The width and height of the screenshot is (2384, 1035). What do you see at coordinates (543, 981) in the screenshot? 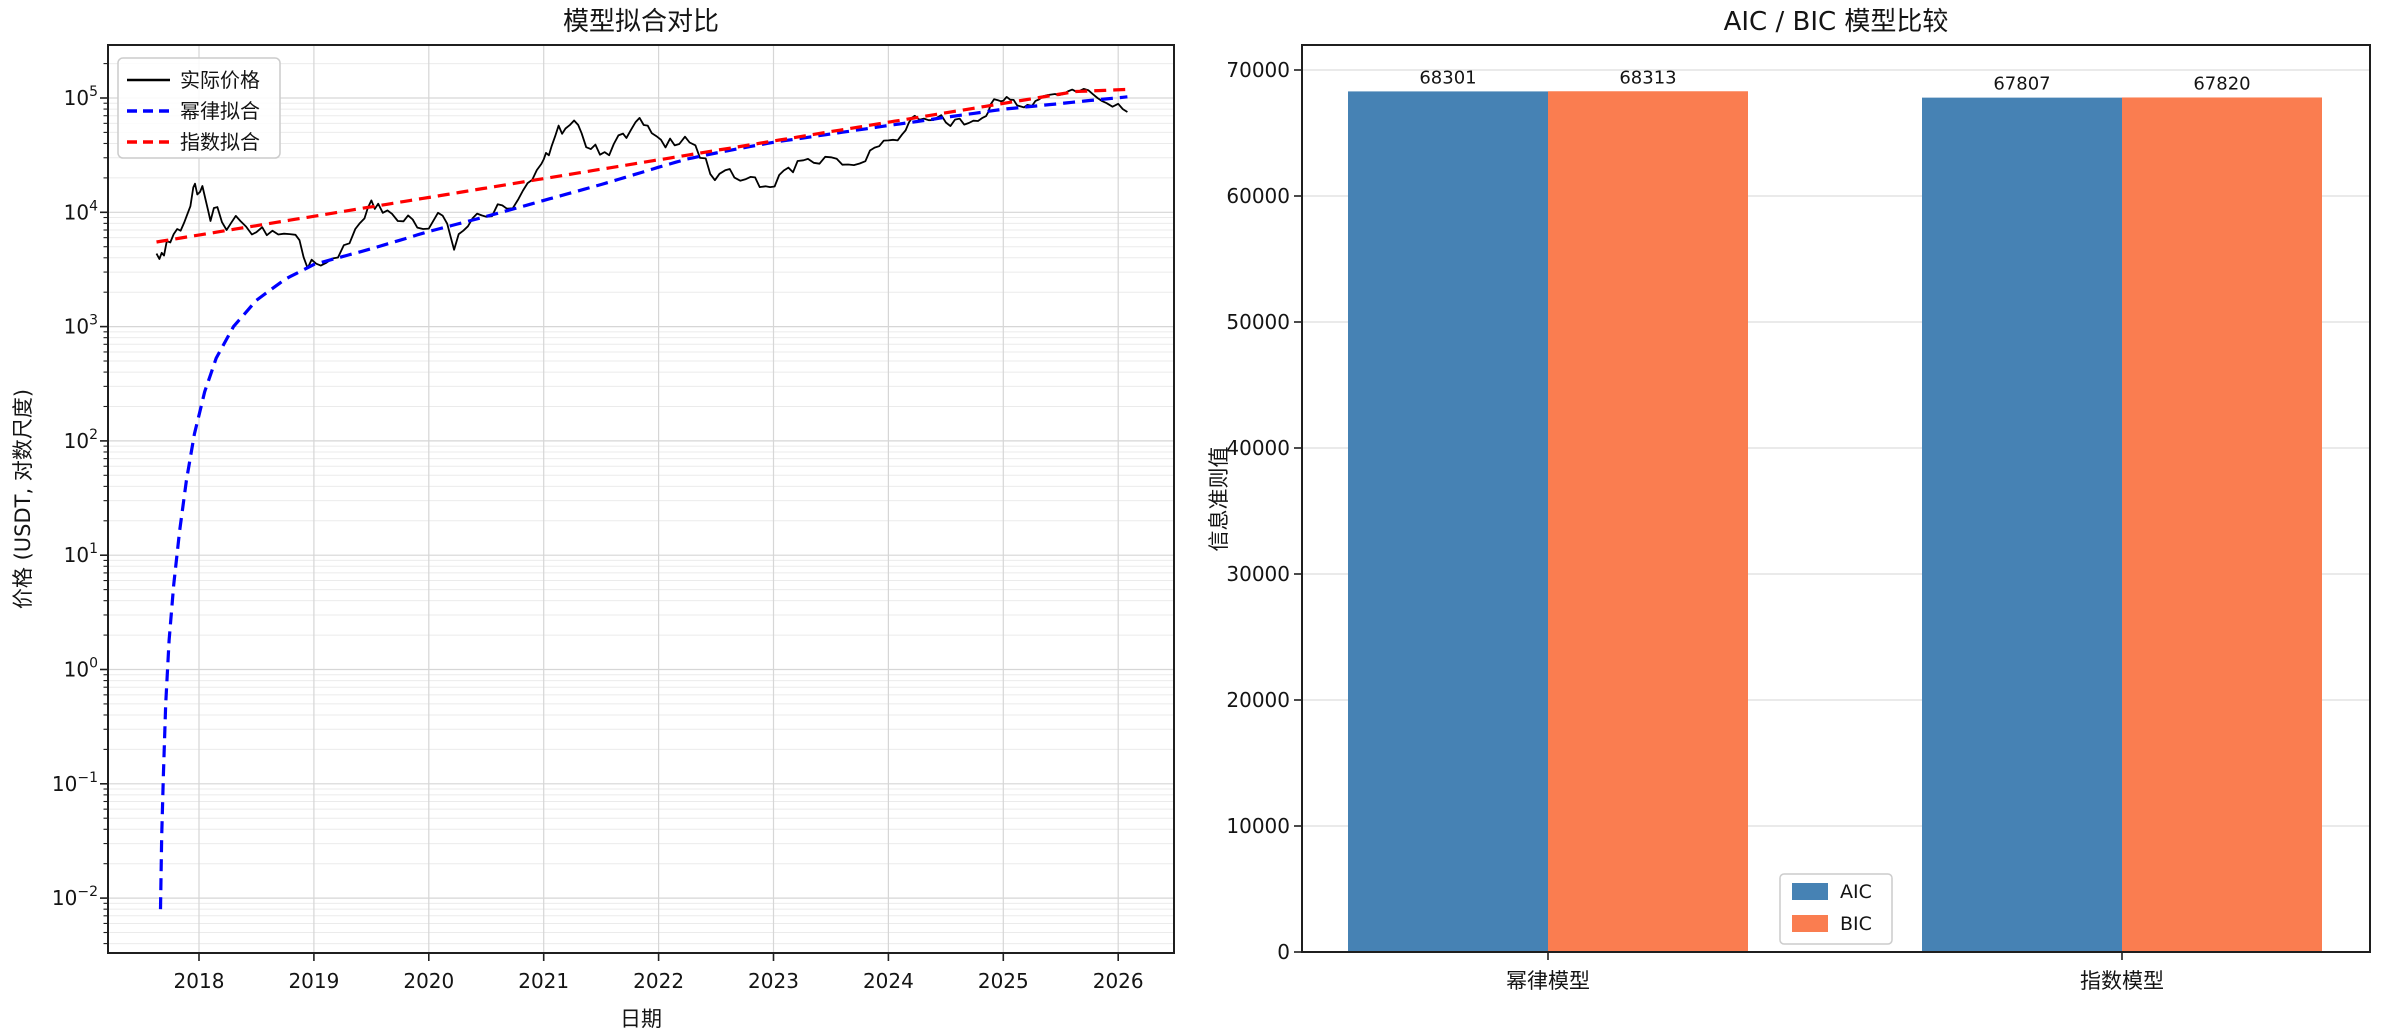
I see `x-tick-label: 2021` at bounding box center [543, 981].